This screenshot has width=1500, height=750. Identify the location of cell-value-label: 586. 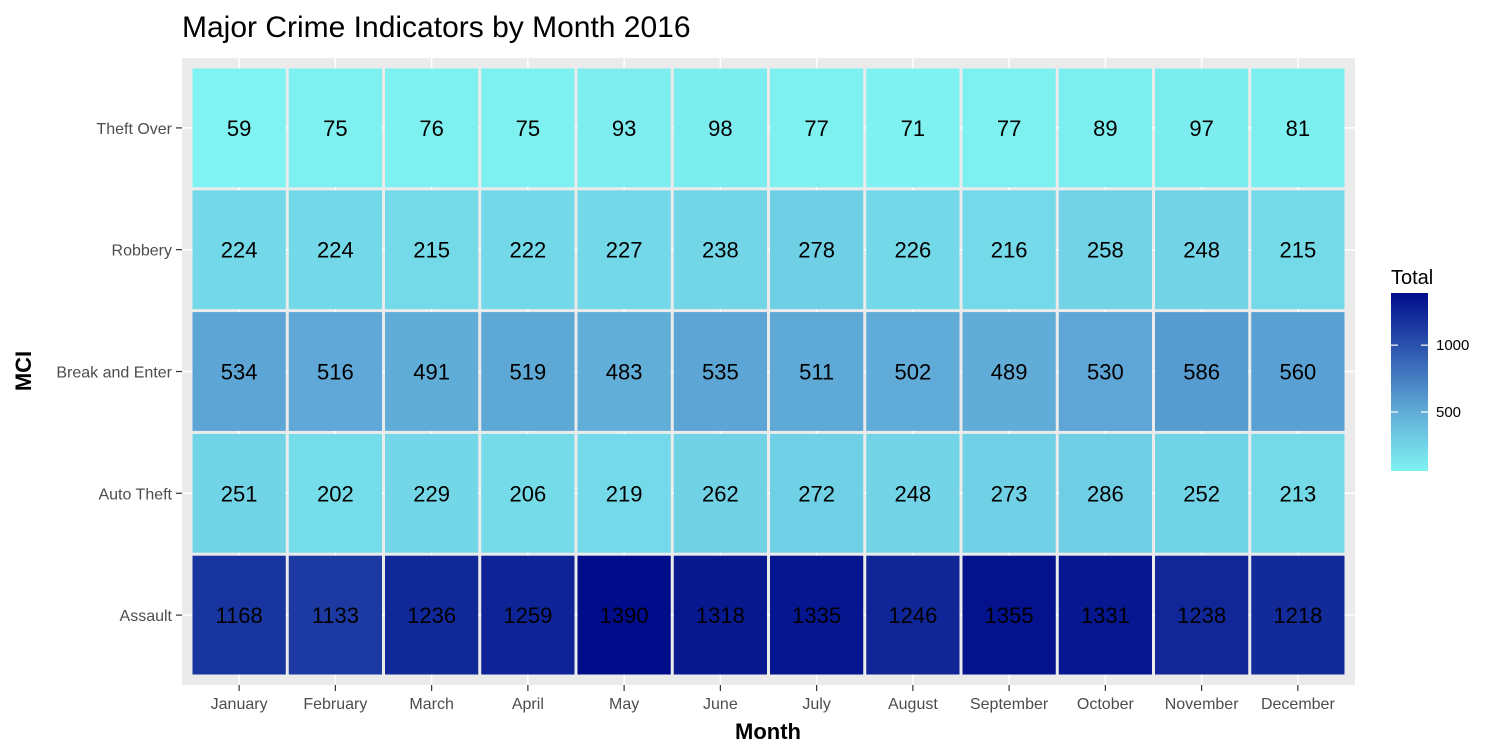
(1201, 372).